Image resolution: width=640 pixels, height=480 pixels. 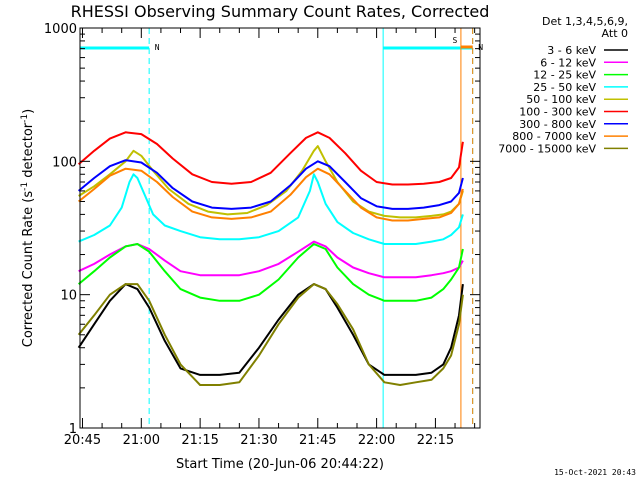 I want to click on x-tick-label: 21:30, so click(x=258, y=440).